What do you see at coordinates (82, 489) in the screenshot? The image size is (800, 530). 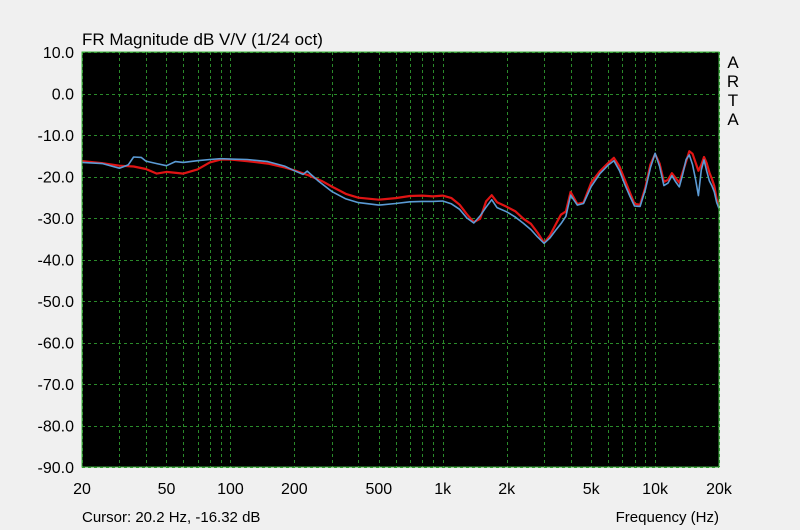 I see `x-tick-label: 20` at bounding box center [82, 489].